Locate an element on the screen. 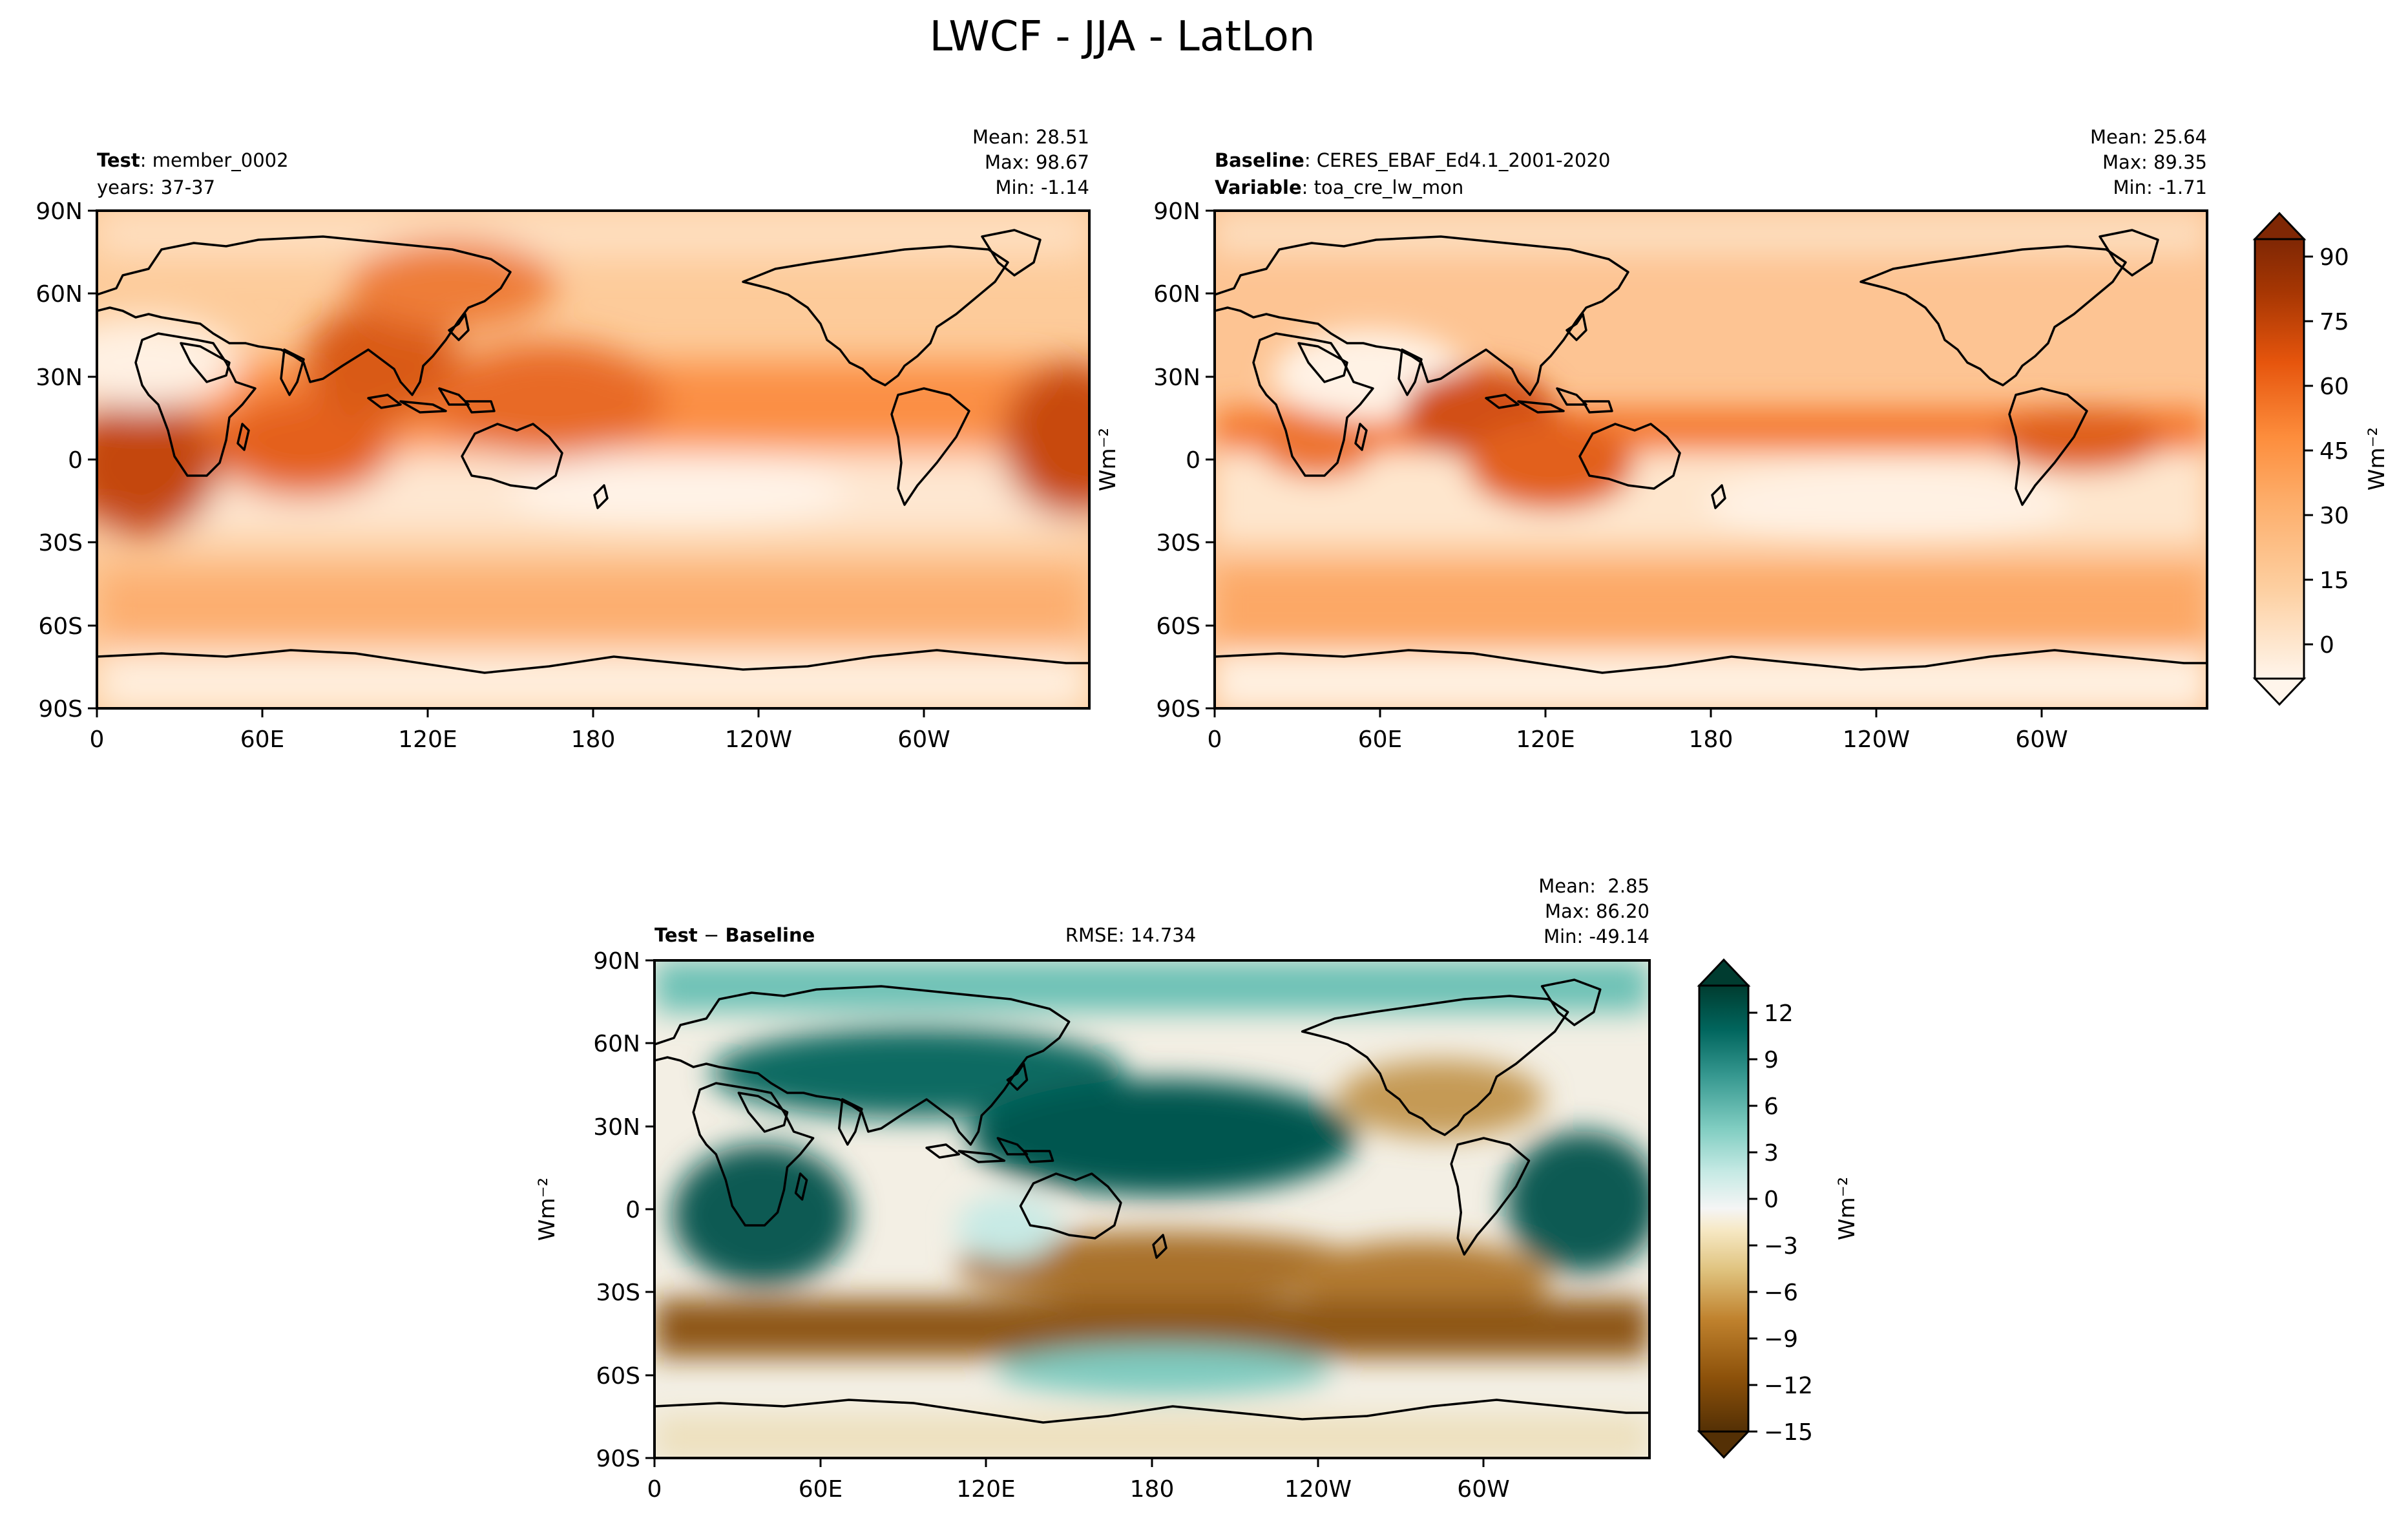 Image resolution: width=2408 pixels, height=1522 pixels. test-stat-mean: Mean: 28.51 is located at coordinates (1030, 137).